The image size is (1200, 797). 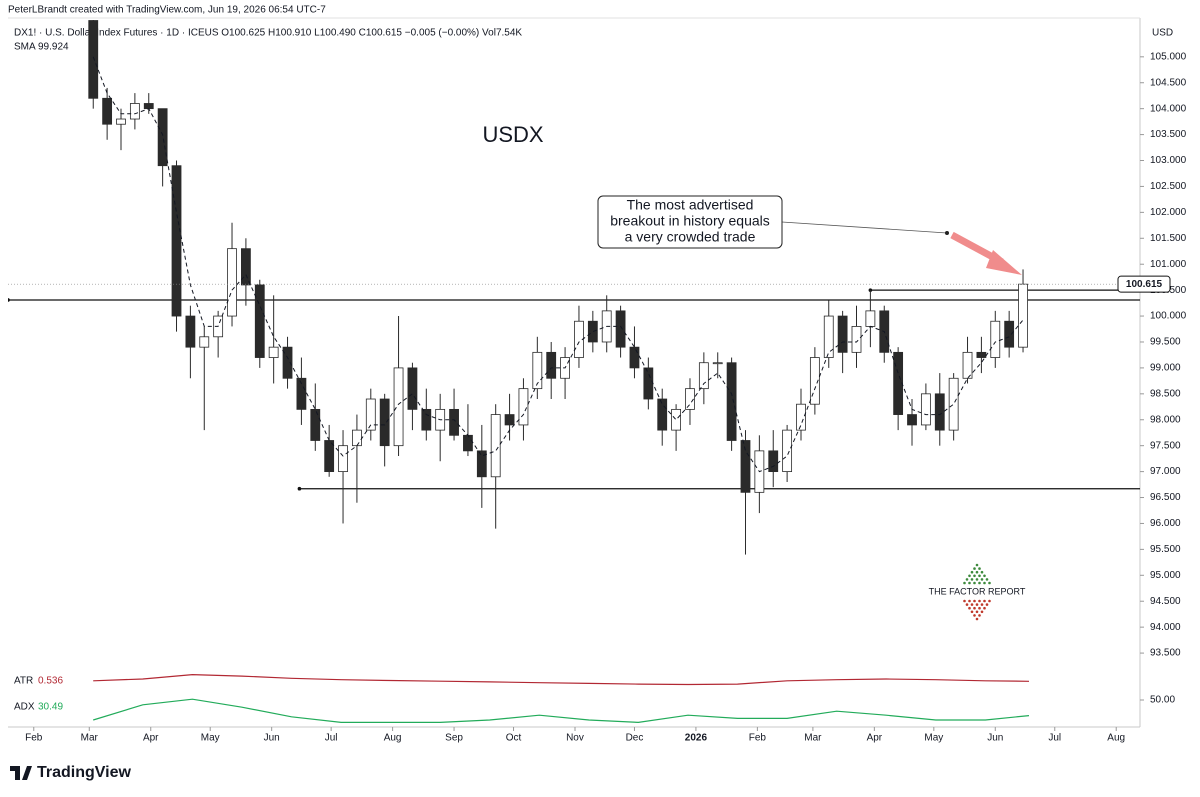 What do you see at coordinates (71, 772) in the screenshot?
I see `brand-logo: TradingView` at bounding box center [71, 772].